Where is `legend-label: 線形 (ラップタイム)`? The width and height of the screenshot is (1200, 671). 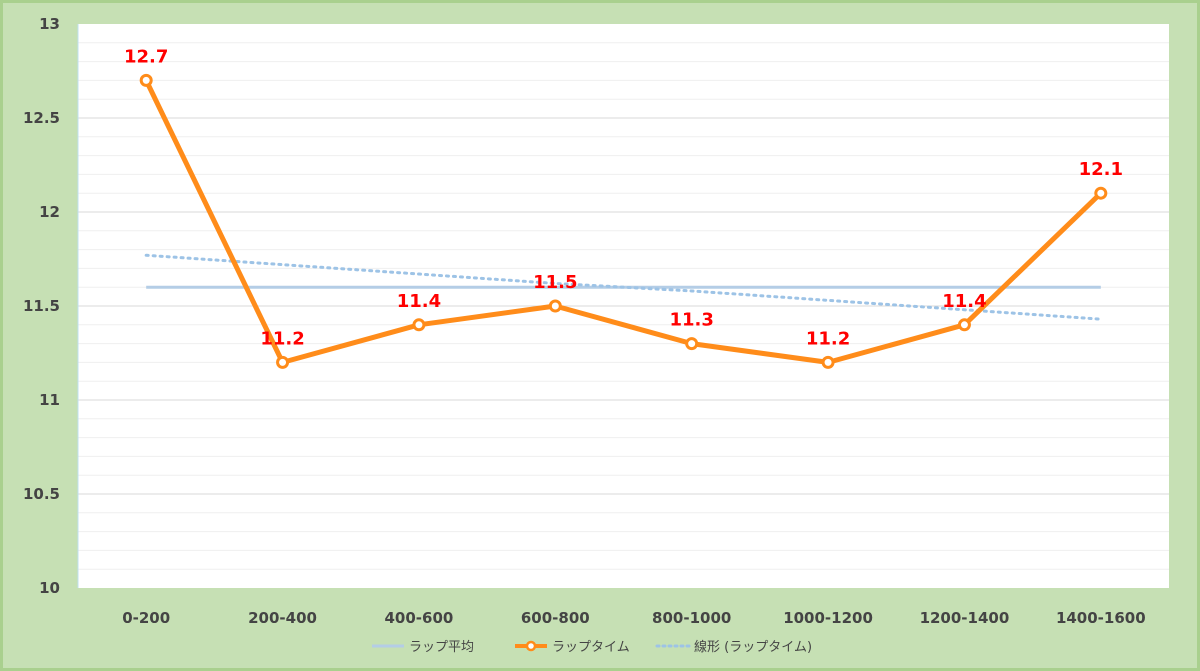
legend-label: 線形 (ラップタイム) is located at coordinates (753, 647).